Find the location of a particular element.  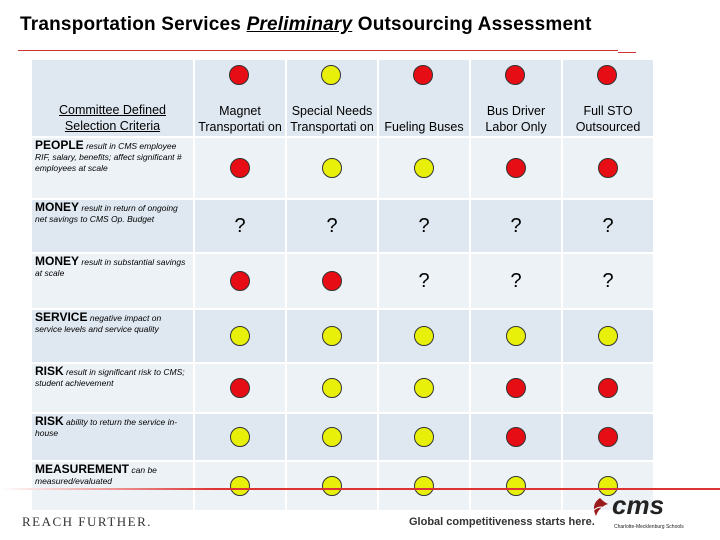

criteria-cell: MEASUREMENT can be measured/evaluated is located at coordinates (112, 486).